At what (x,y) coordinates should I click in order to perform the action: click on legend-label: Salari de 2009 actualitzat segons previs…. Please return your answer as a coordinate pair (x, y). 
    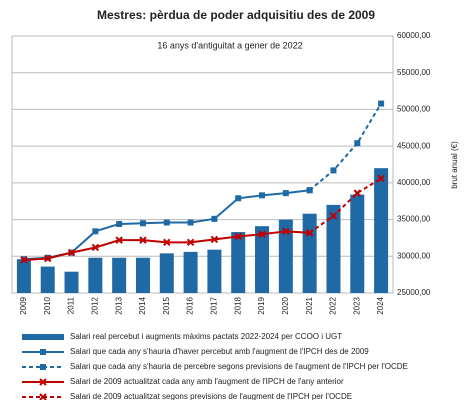
    Looking at the image, I should click on (211, 396).